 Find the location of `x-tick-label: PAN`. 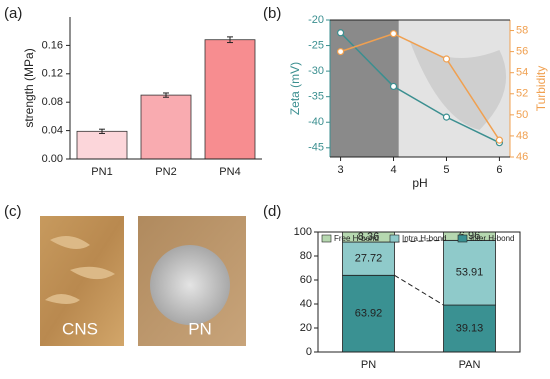

x-tick-label: PAN is located at coordinates (470, 365).